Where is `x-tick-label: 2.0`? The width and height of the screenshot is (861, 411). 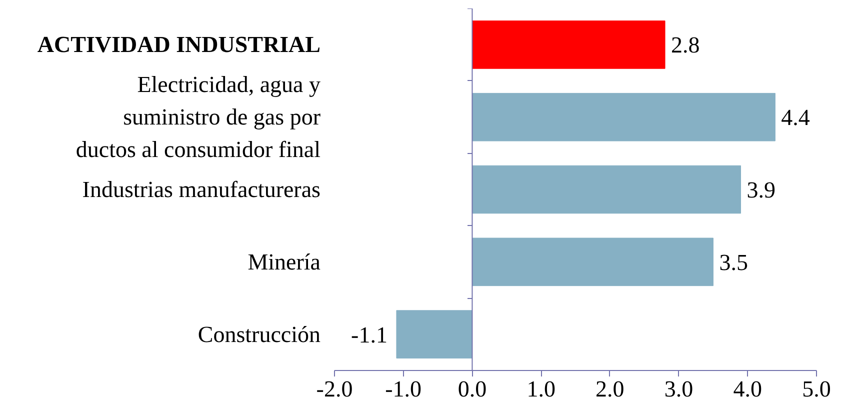
x-tick-label: 2.0 is located at coordinates (610, 389).